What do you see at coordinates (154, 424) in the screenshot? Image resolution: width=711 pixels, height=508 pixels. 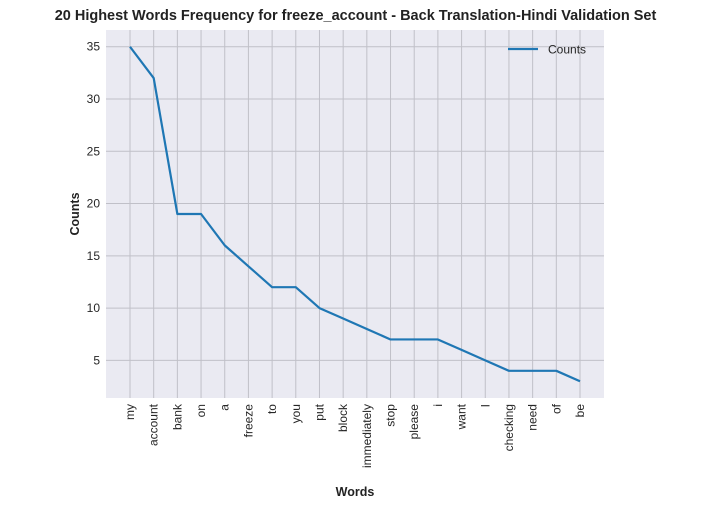 I see `x-tick-label: account` at bounding box center [154, 424].